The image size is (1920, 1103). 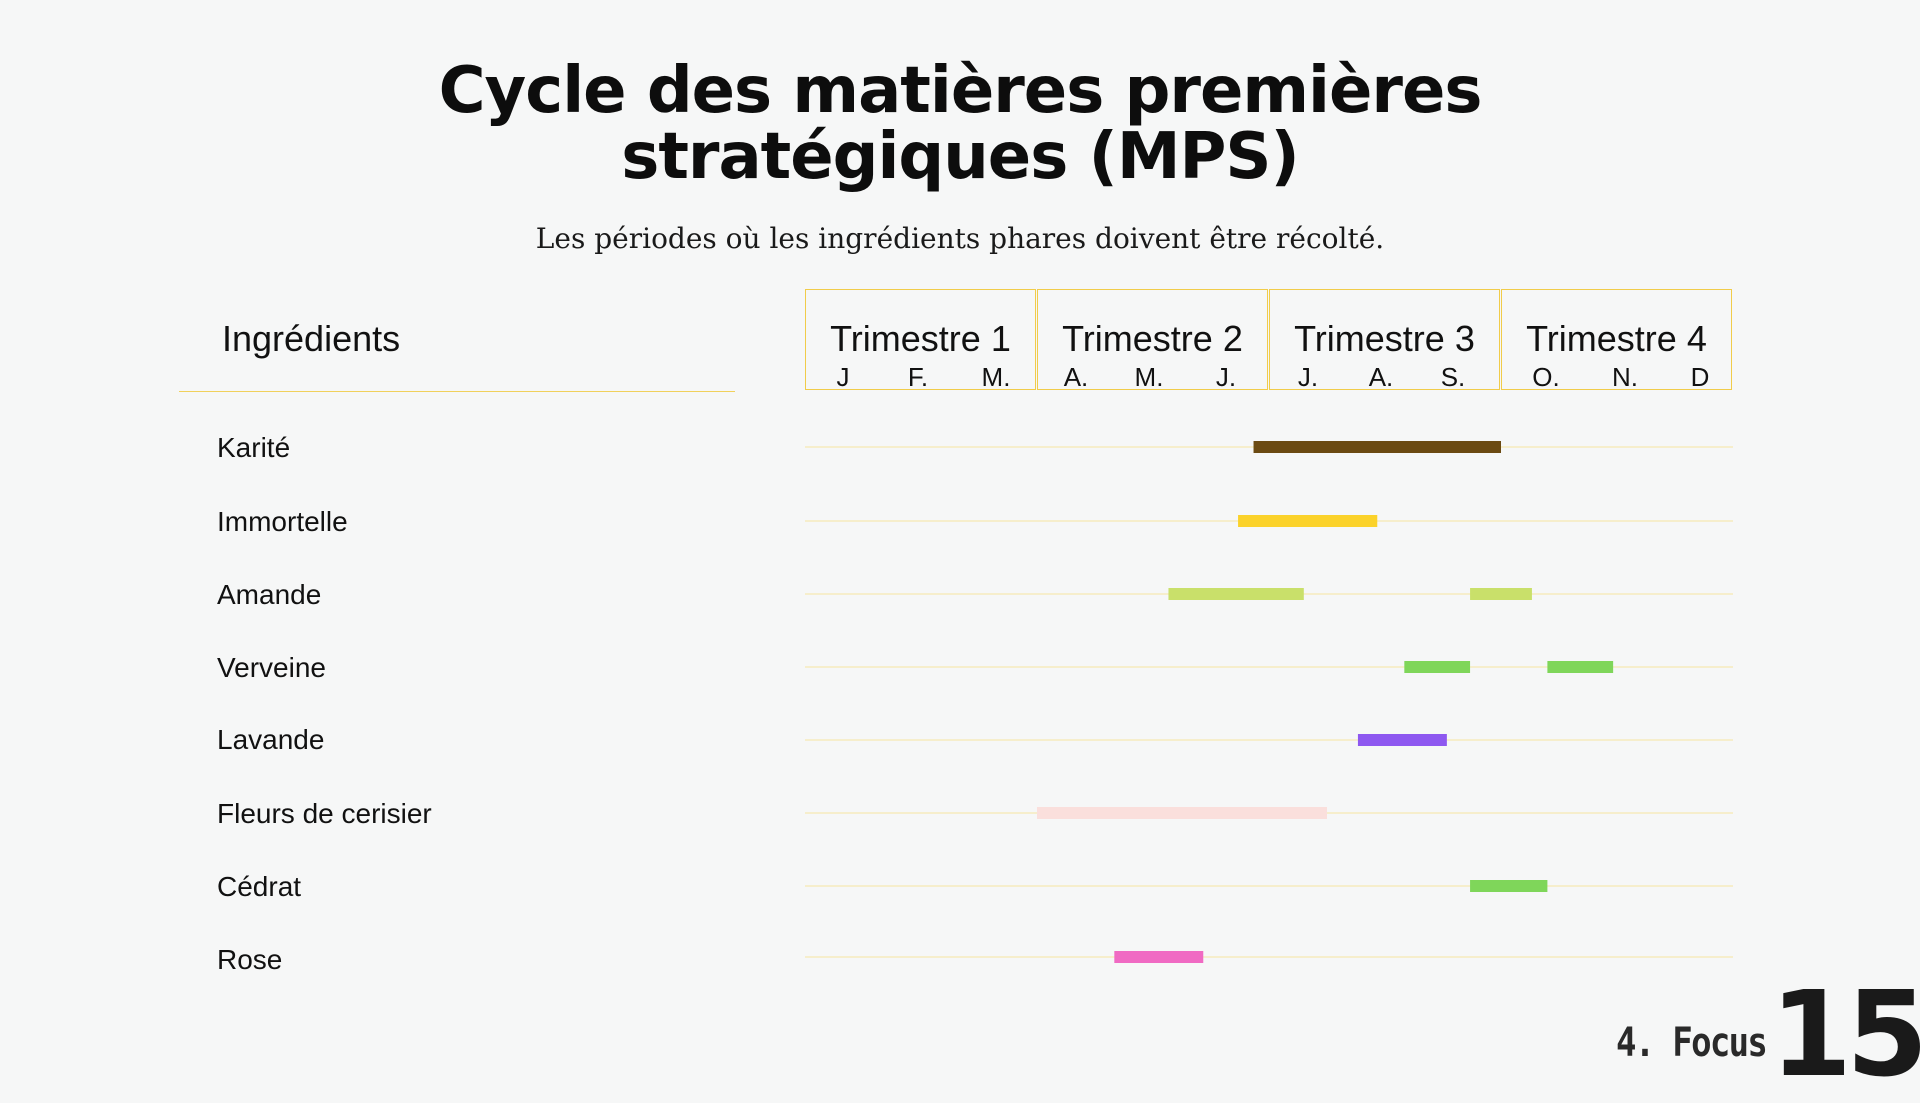 What do you see at coordinates (311, 338) in the screenshot?
I see `ingredients-column-header: Ingrédients` at bounding box center [311, 338].